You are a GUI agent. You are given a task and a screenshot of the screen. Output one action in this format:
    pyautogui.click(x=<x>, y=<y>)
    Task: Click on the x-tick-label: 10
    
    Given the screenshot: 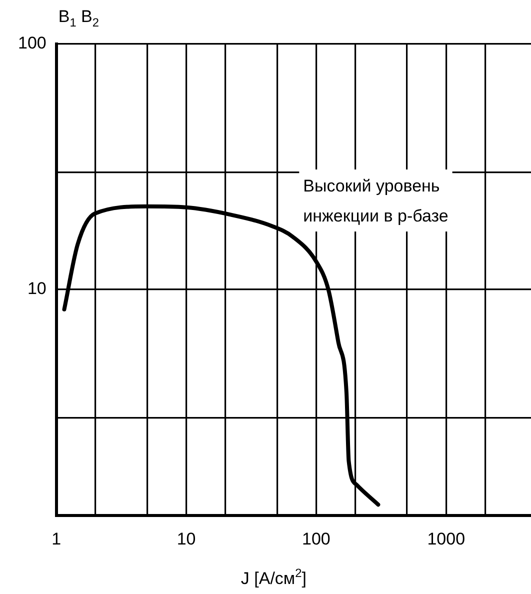 What is the action you would take?
    pyautogui.click(x=186, y=538)
    